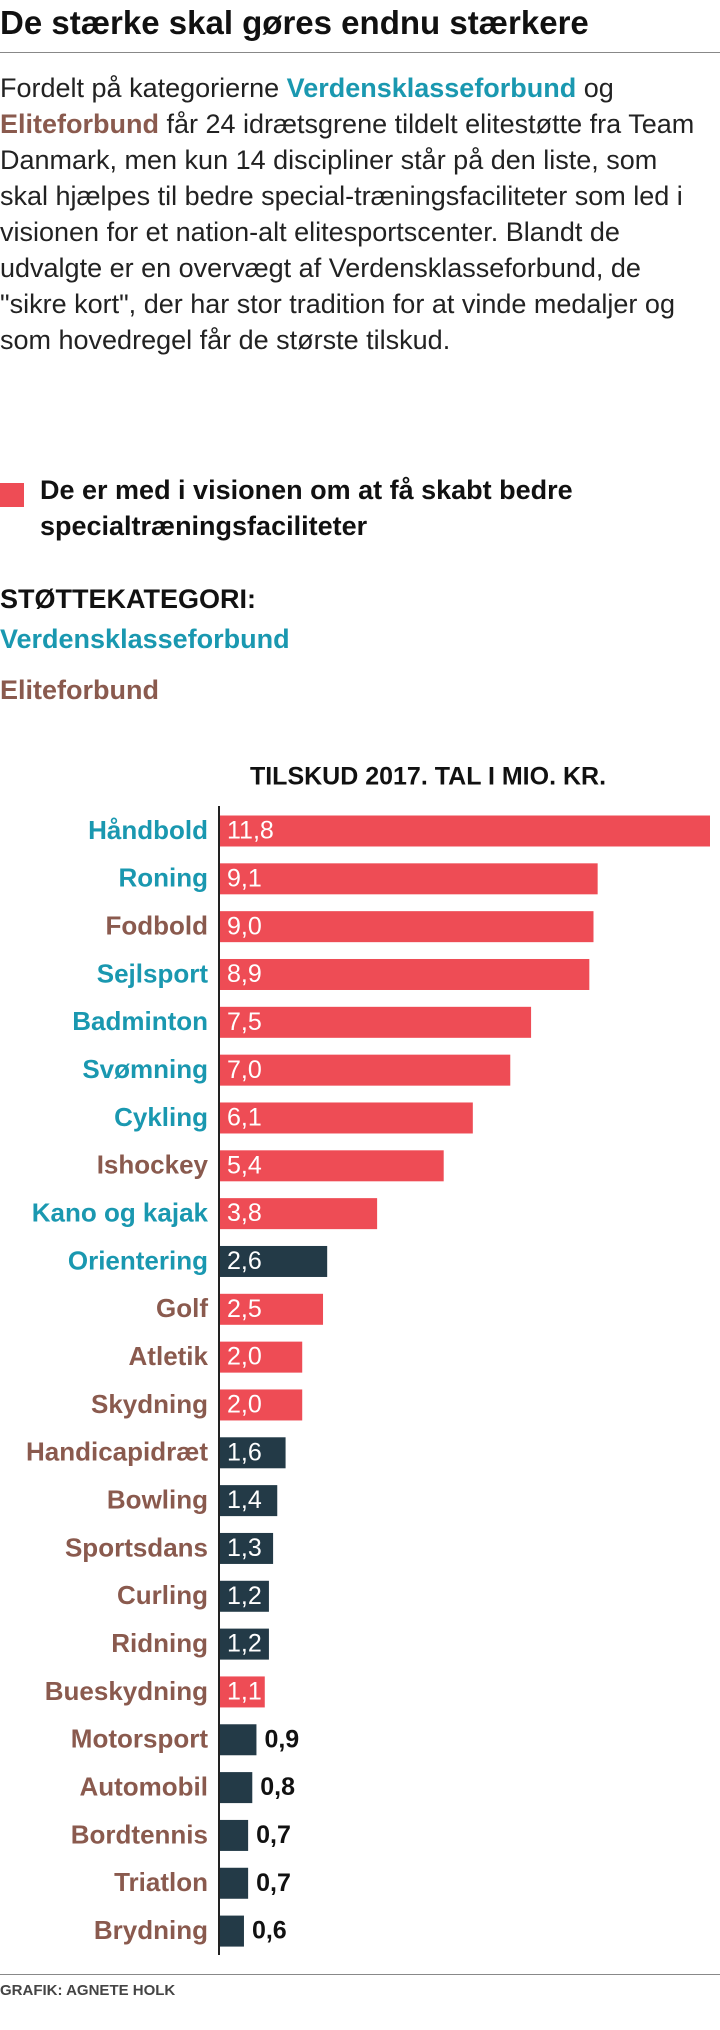  Describe the element at coordinates (244, 1118) in the screenshot. I see `value-label: 6,1` at that location.